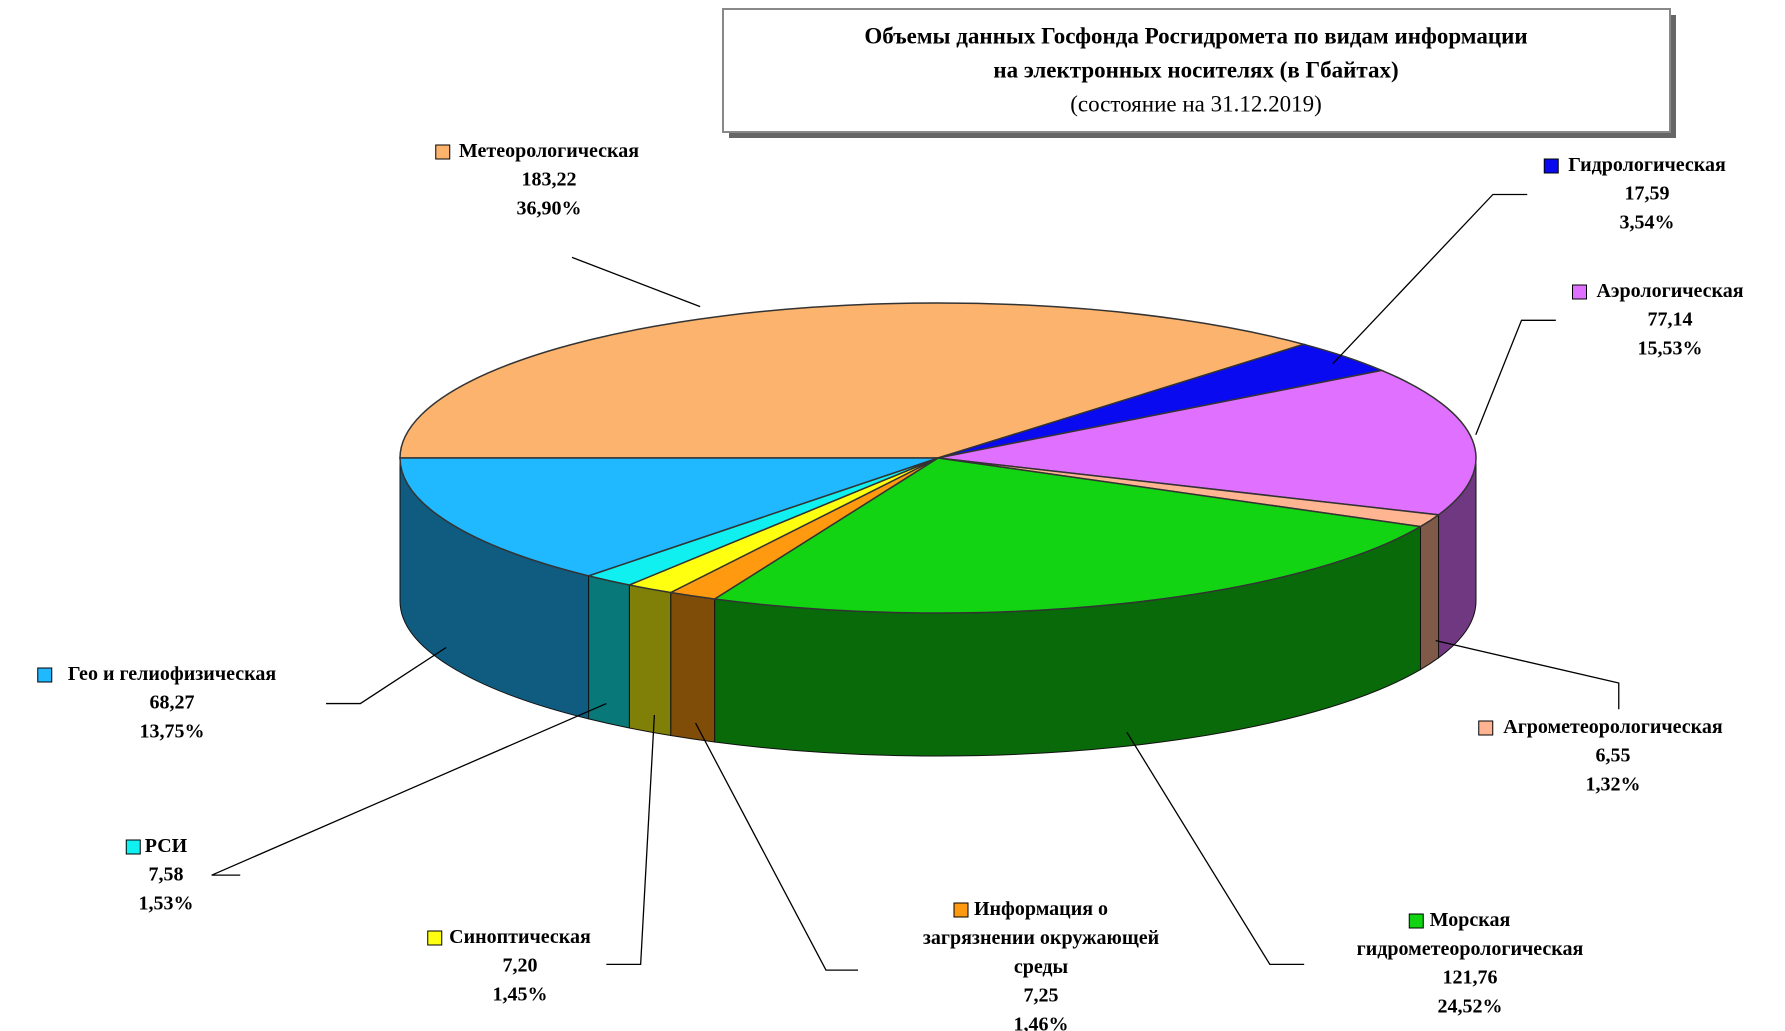 The image size is (1785, 1031). I want to click on title-box, so click(1196, 70).